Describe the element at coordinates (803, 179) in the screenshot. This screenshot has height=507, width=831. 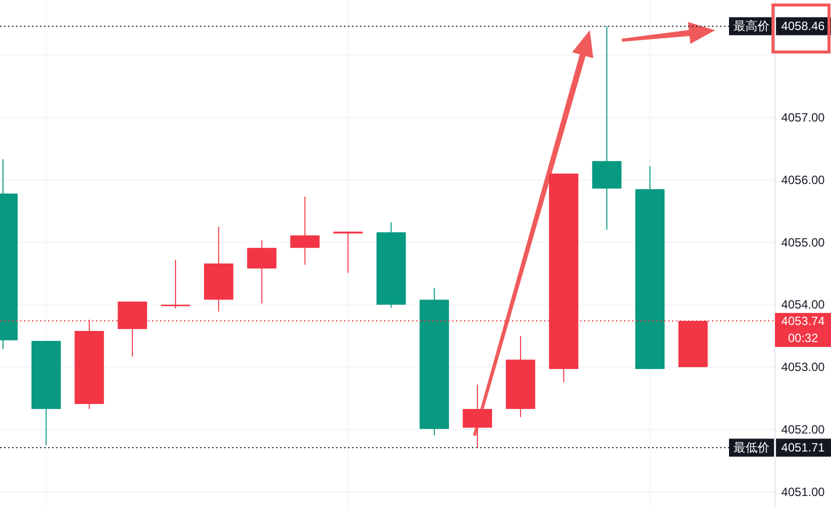
I see `y-tick-label: 4056.00` at that location.